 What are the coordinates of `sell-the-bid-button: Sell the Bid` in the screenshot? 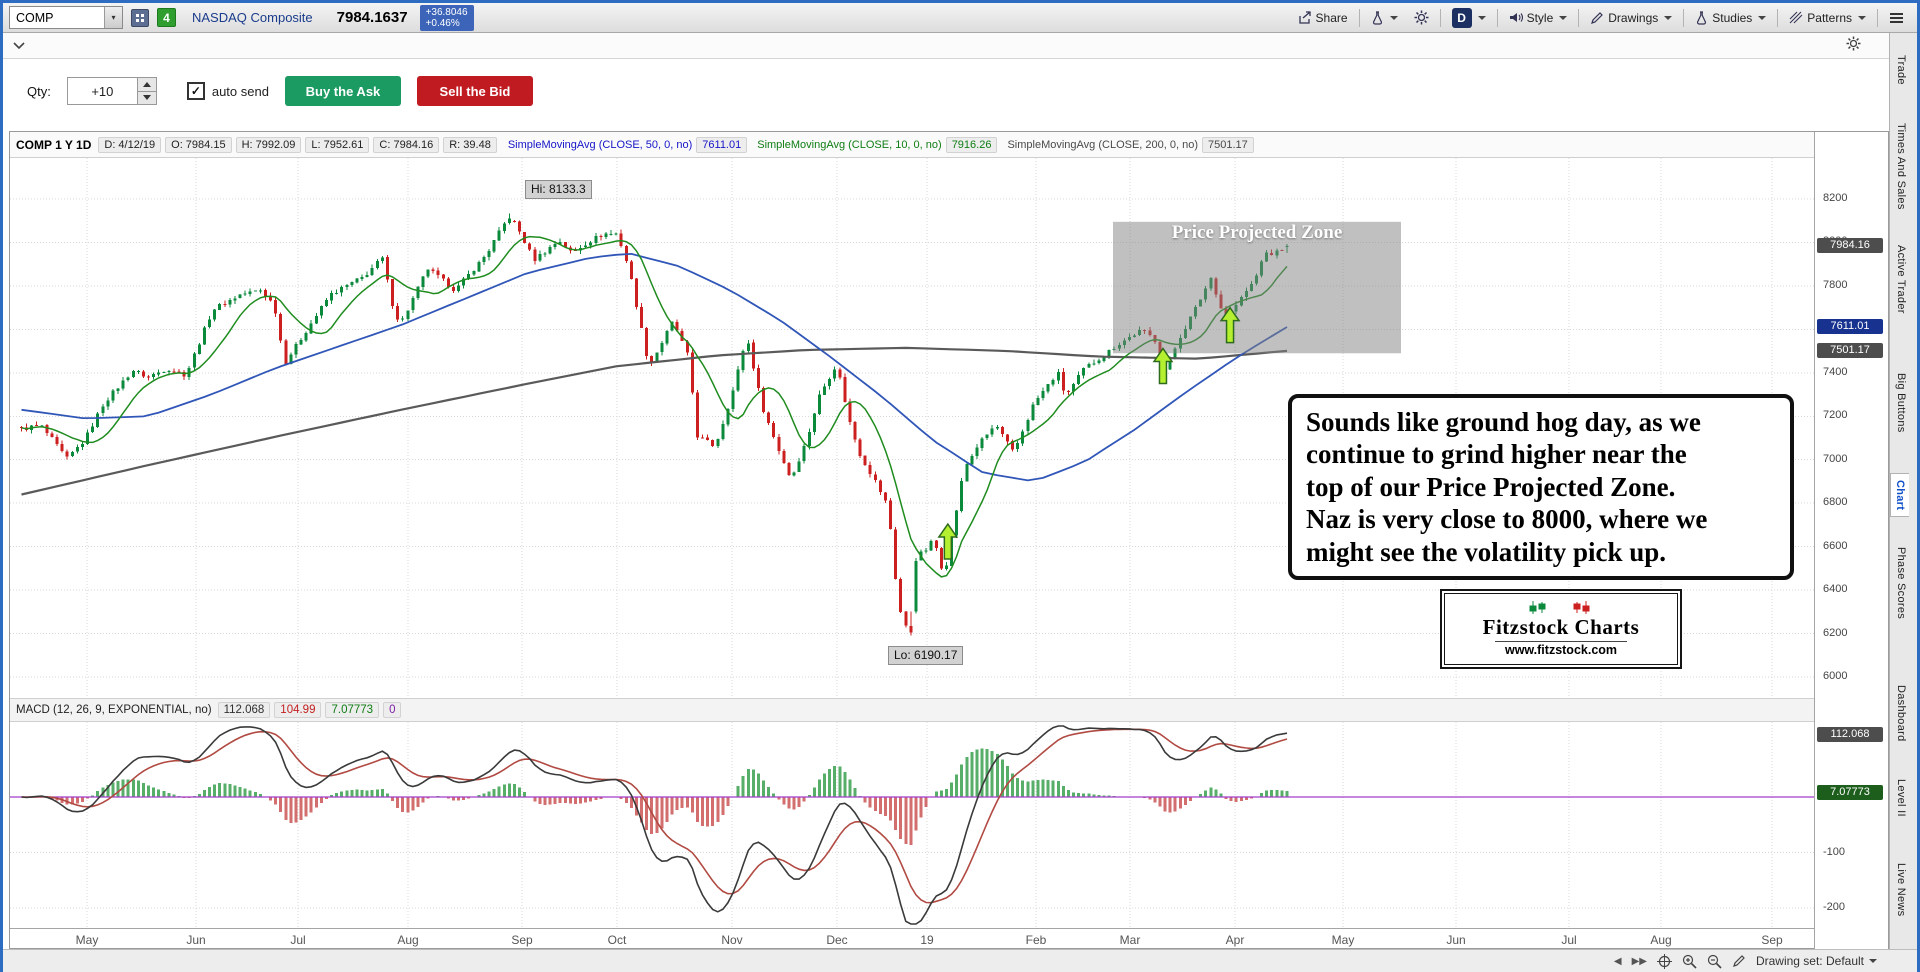 It's located at (474, 91).